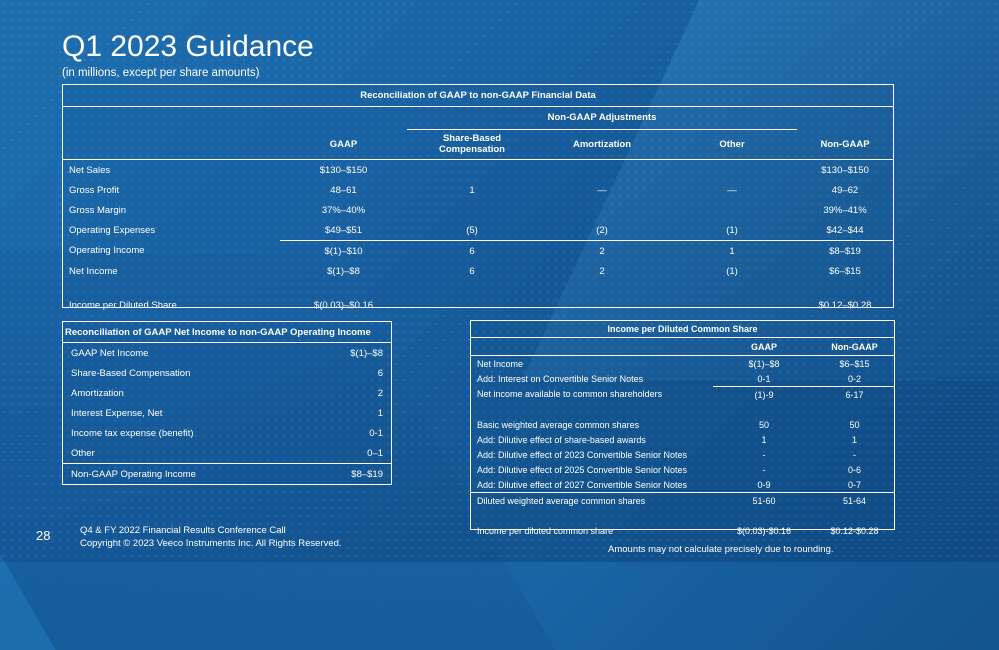 The height and width of the screenshot is (650, 999). Describe the element at coordinates (227, 413) in the screenshot. I see `table-row: Interest Expense, Net 1` at that location.